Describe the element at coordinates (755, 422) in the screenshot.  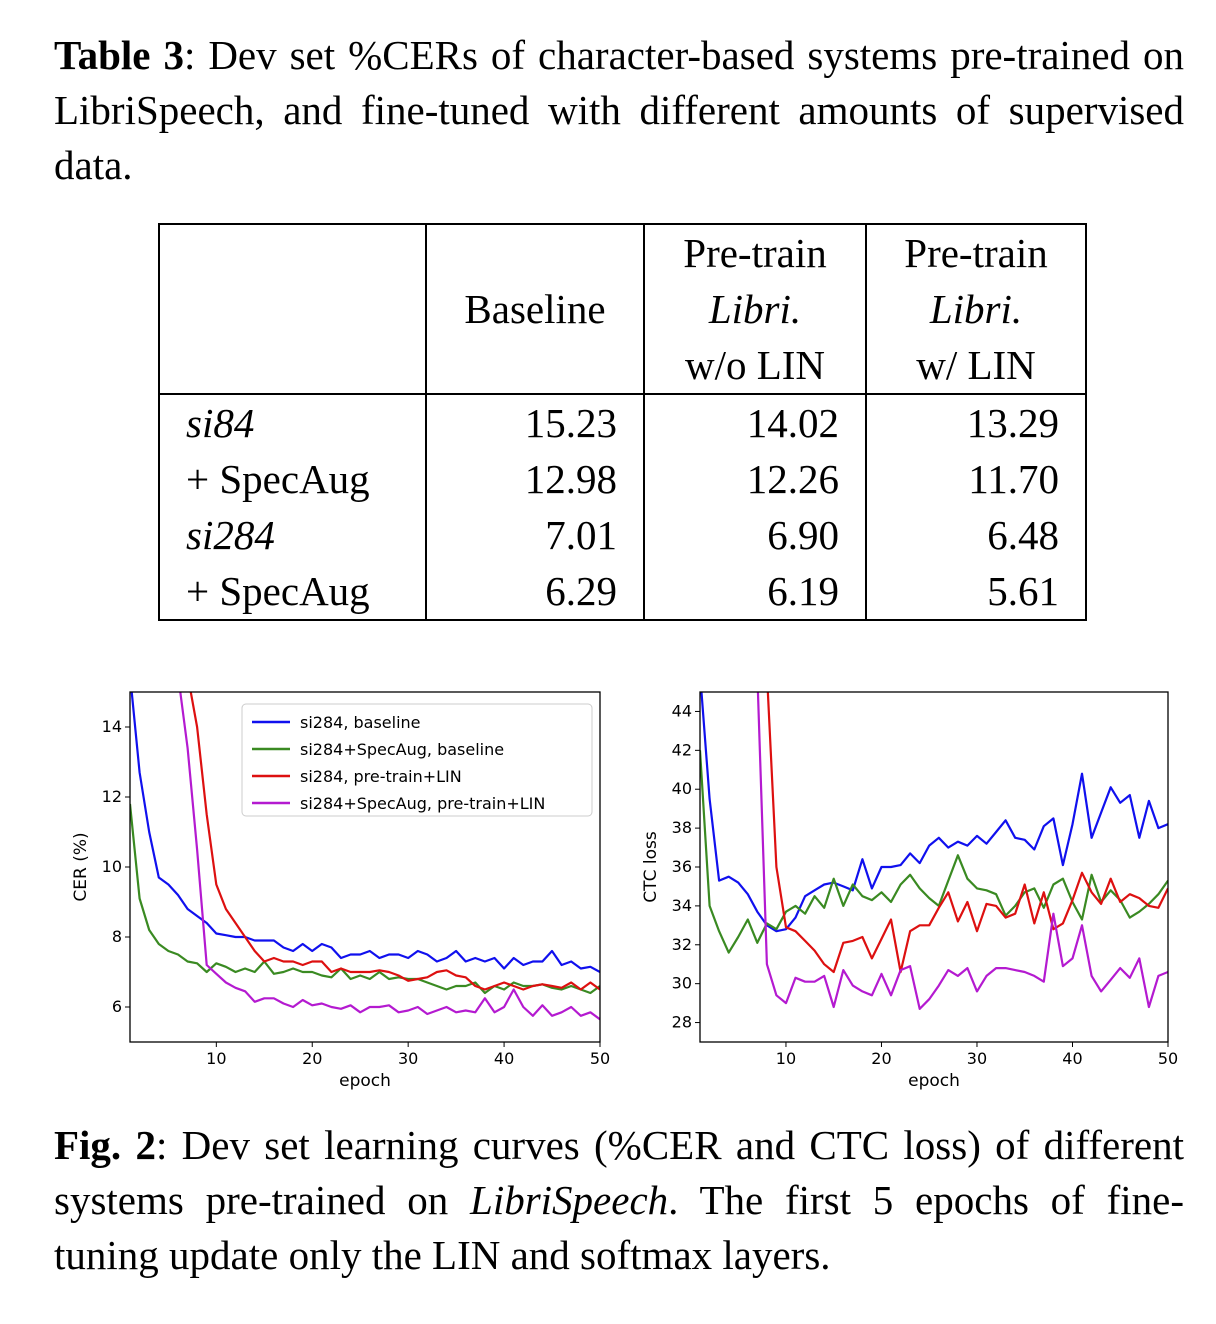
I see `table-cell: 14.02` at that location.